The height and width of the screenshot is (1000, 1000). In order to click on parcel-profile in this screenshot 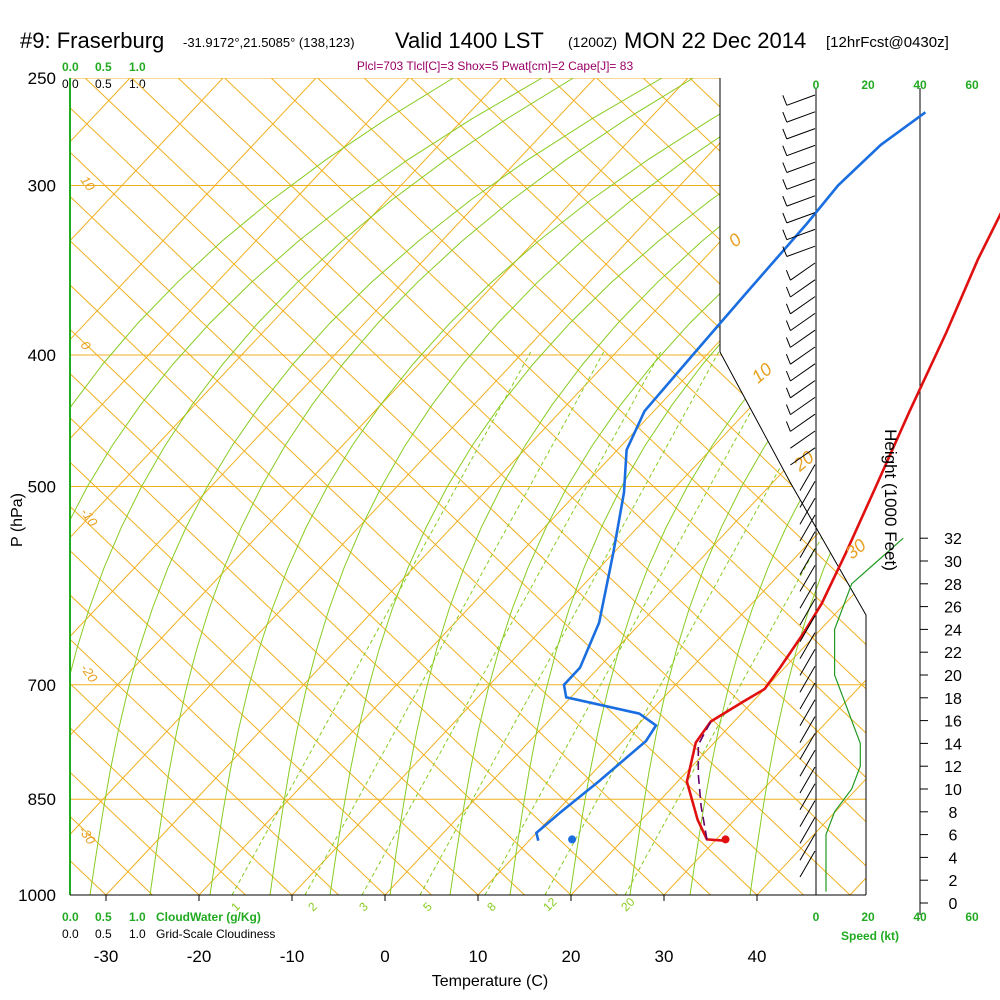, I will do `click(704, 780)`.